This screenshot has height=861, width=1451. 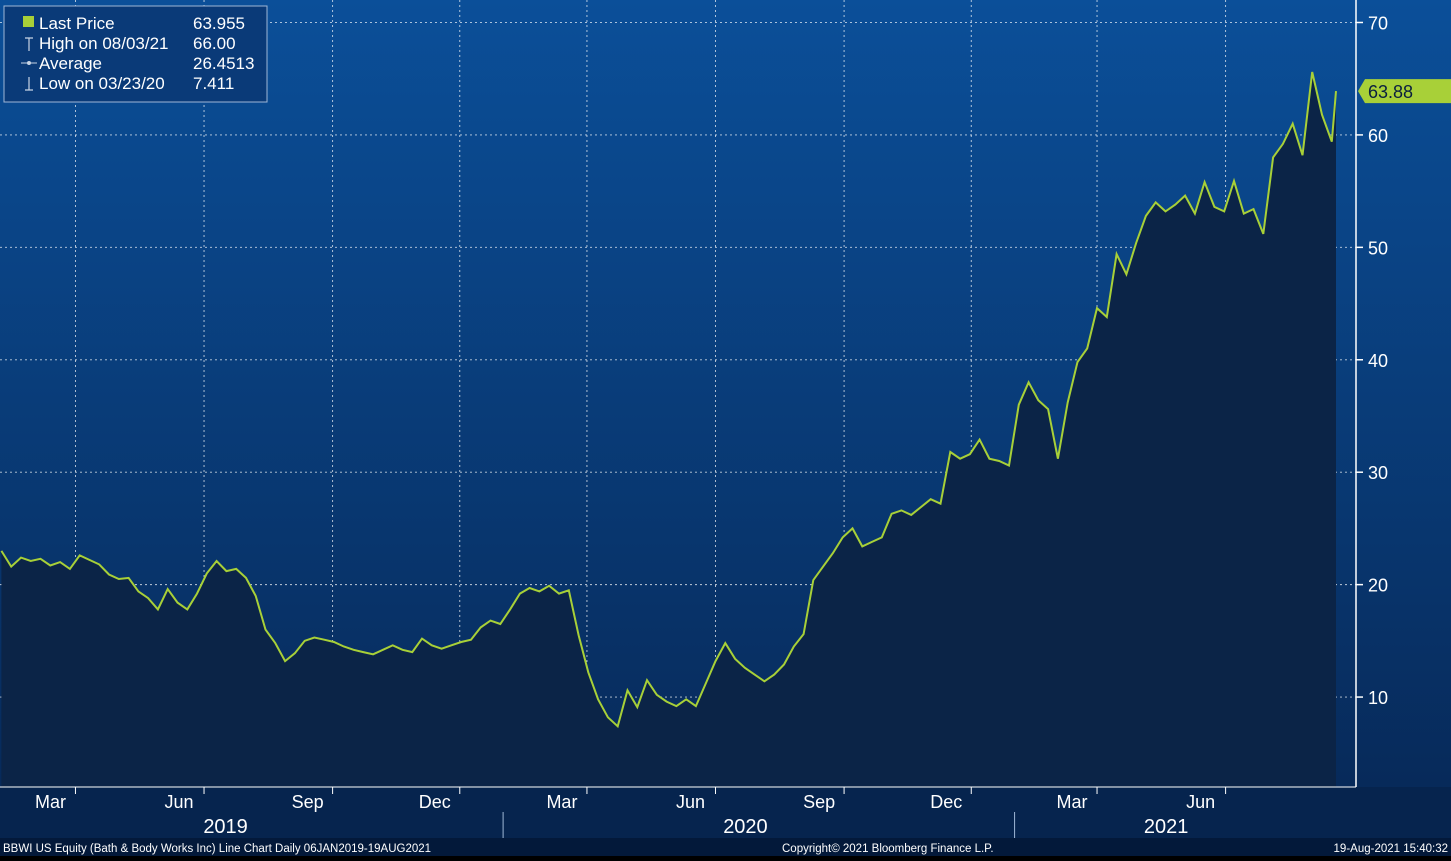 What do you see at coordinates (1390, 92) in the screenshot?
I see `last-price-tag-label: 63.88` at bounding box center [1390, 92].